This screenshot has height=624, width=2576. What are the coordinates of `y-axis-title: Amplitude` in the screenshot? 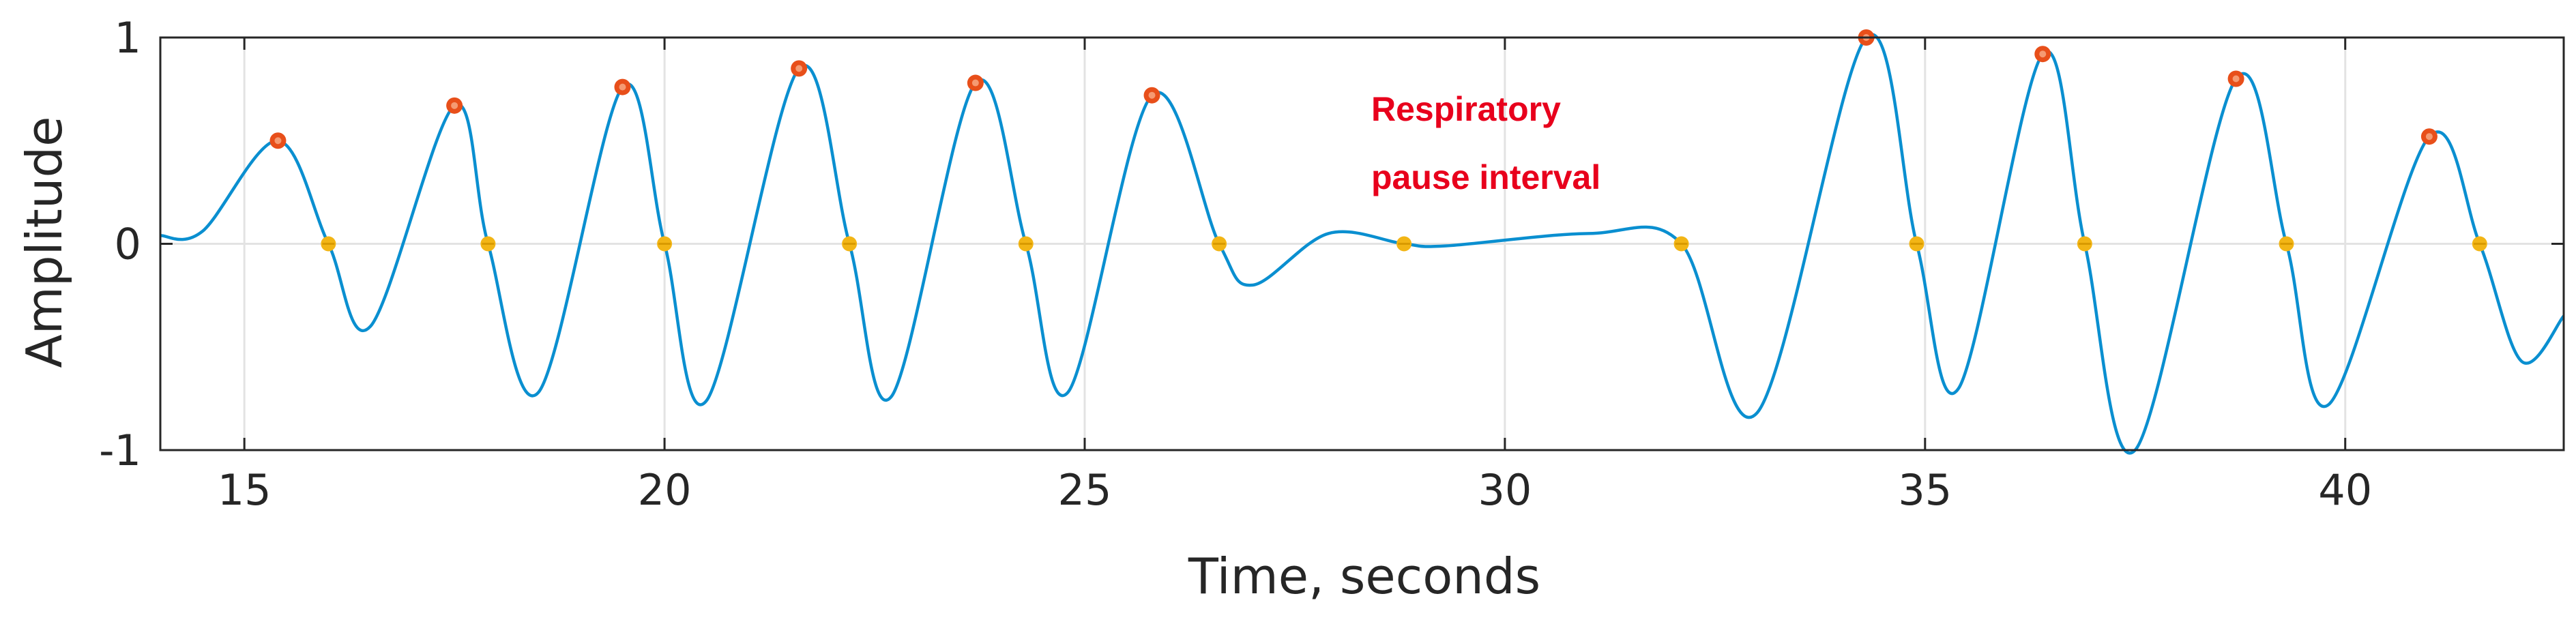 It's located at (44, 242).